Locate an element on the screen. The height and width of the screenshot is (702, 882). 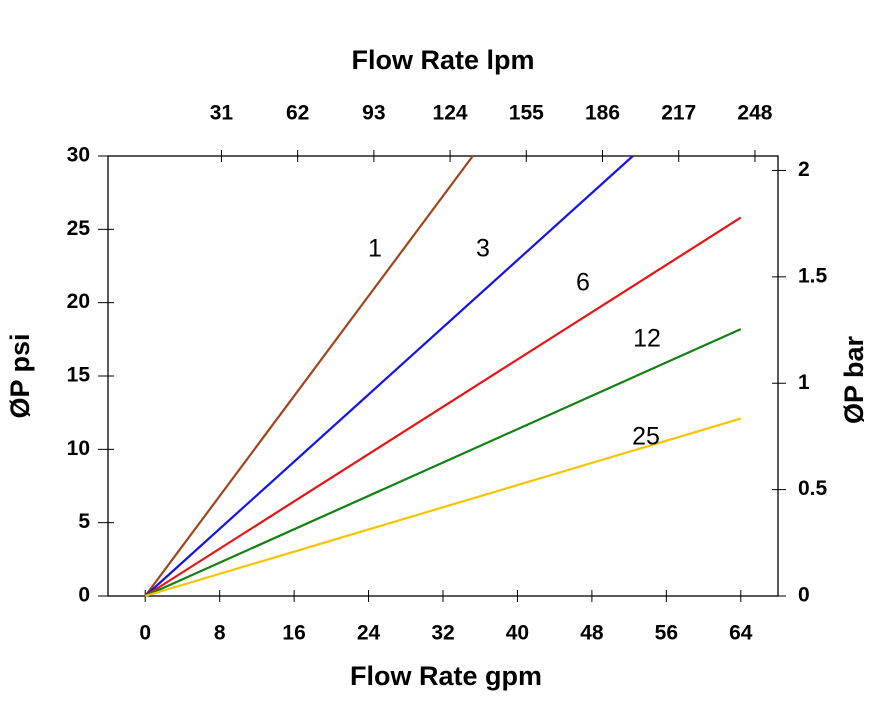
y-tick-label: 20 is located at coordinates (78, 301).